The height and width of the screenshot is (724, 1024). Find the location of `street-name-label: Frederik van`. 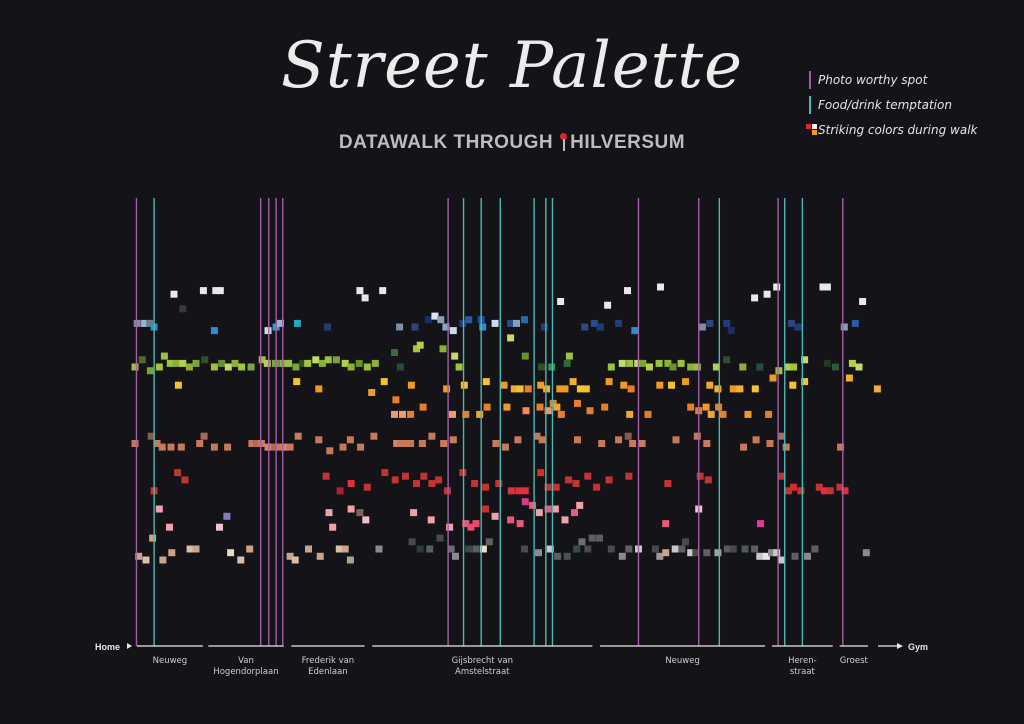

street-name-label: Frederik van is located at coordinates (328, 661).